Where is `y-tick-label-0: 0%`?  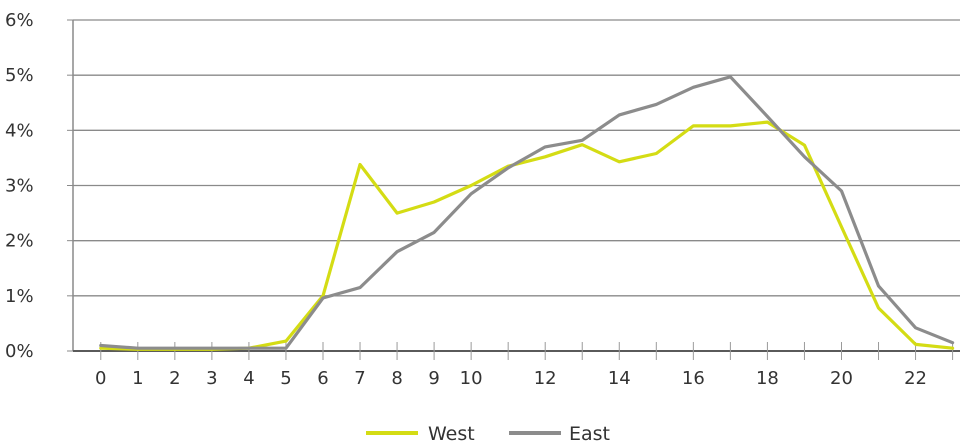 y-tick-label-0: 0% is located at coordinates (19, 351).